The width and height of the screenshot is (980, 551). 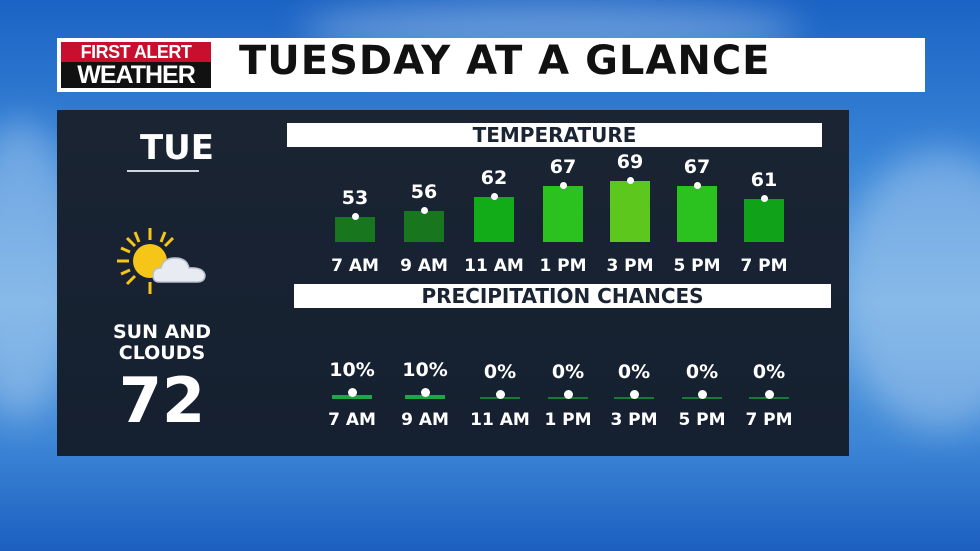 I want to click on precipitation-time-label: 11 AM, so click(x=500, y=420).